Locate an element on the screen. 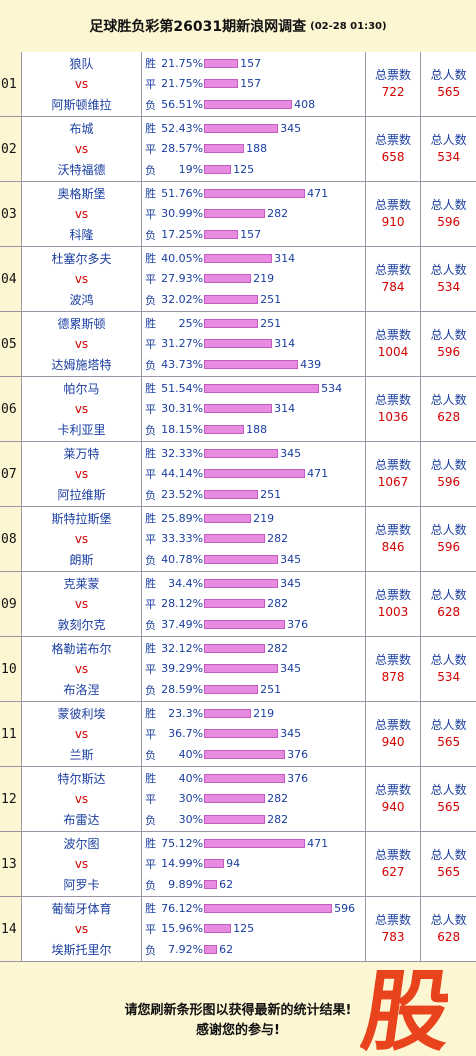  away-team: 波鸿 is located at coordinates (81, 299).